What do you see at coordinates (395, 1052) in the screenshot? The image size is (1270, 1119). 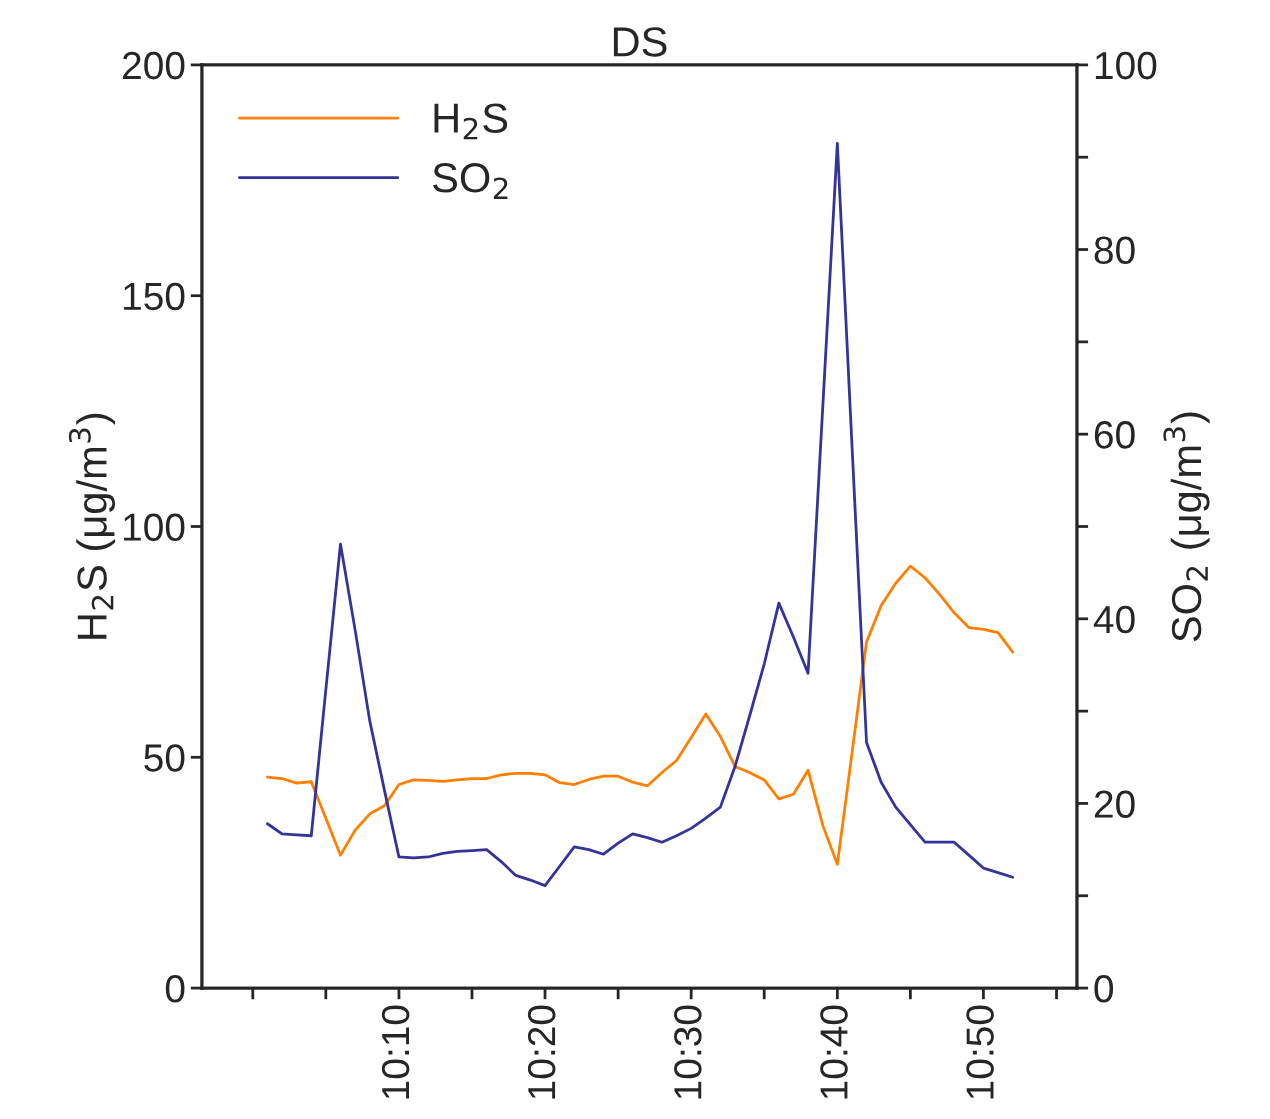 I see `x-tick-label: 10:10` at bounding box center [395, 1052].